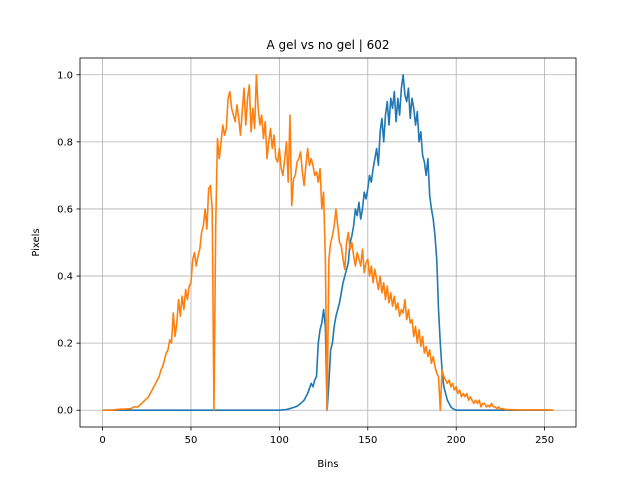 The height and width of the screenshot is (480, 640). Describe the element at coordinates (65, 277) in the screenshot. I see `y-tick-label: 0.4` at that location.